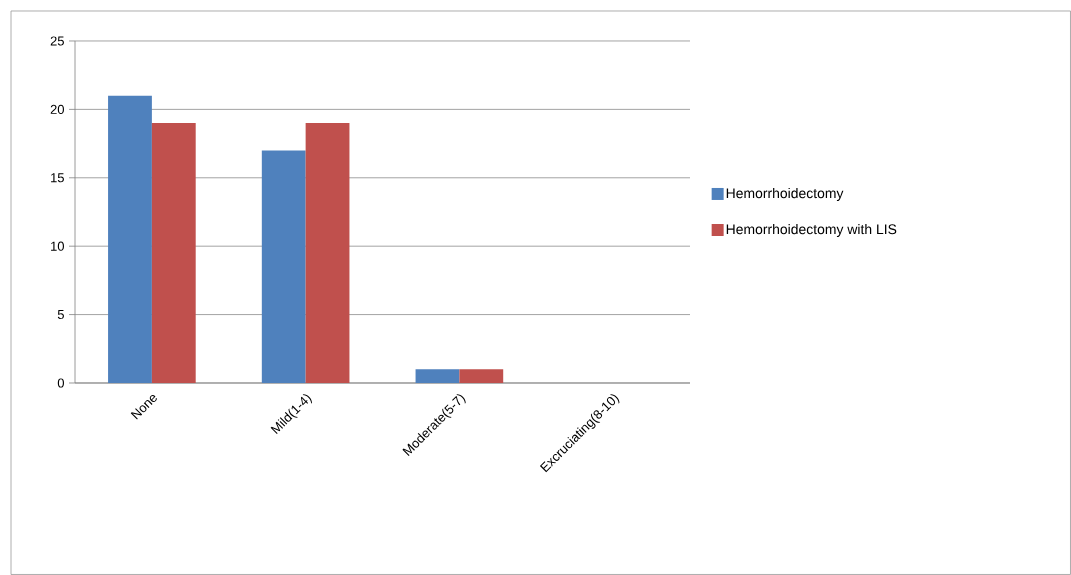 Image resolution: width=1071 pixels, height=575 pixels. Describe the element at coordinates (60, 383) in the screenshot. I see `y-tick-label: 0` at that location.